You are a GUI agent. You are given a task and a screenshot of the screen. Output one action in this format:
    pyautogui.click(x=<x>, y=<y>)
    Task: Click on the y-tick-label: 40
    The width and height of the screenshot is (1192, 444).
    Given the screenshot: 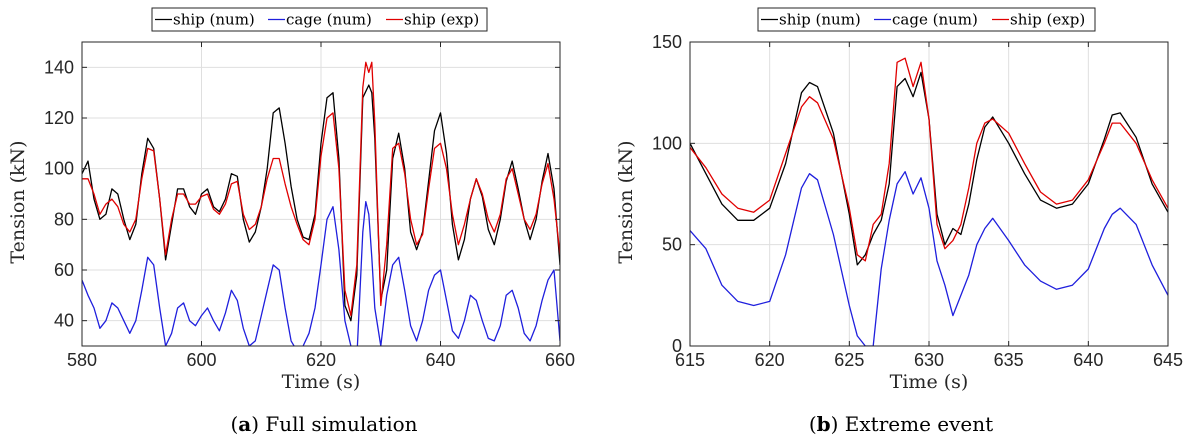 What is the action you would take?
    pyautogui.click(x=64, y=321)
    